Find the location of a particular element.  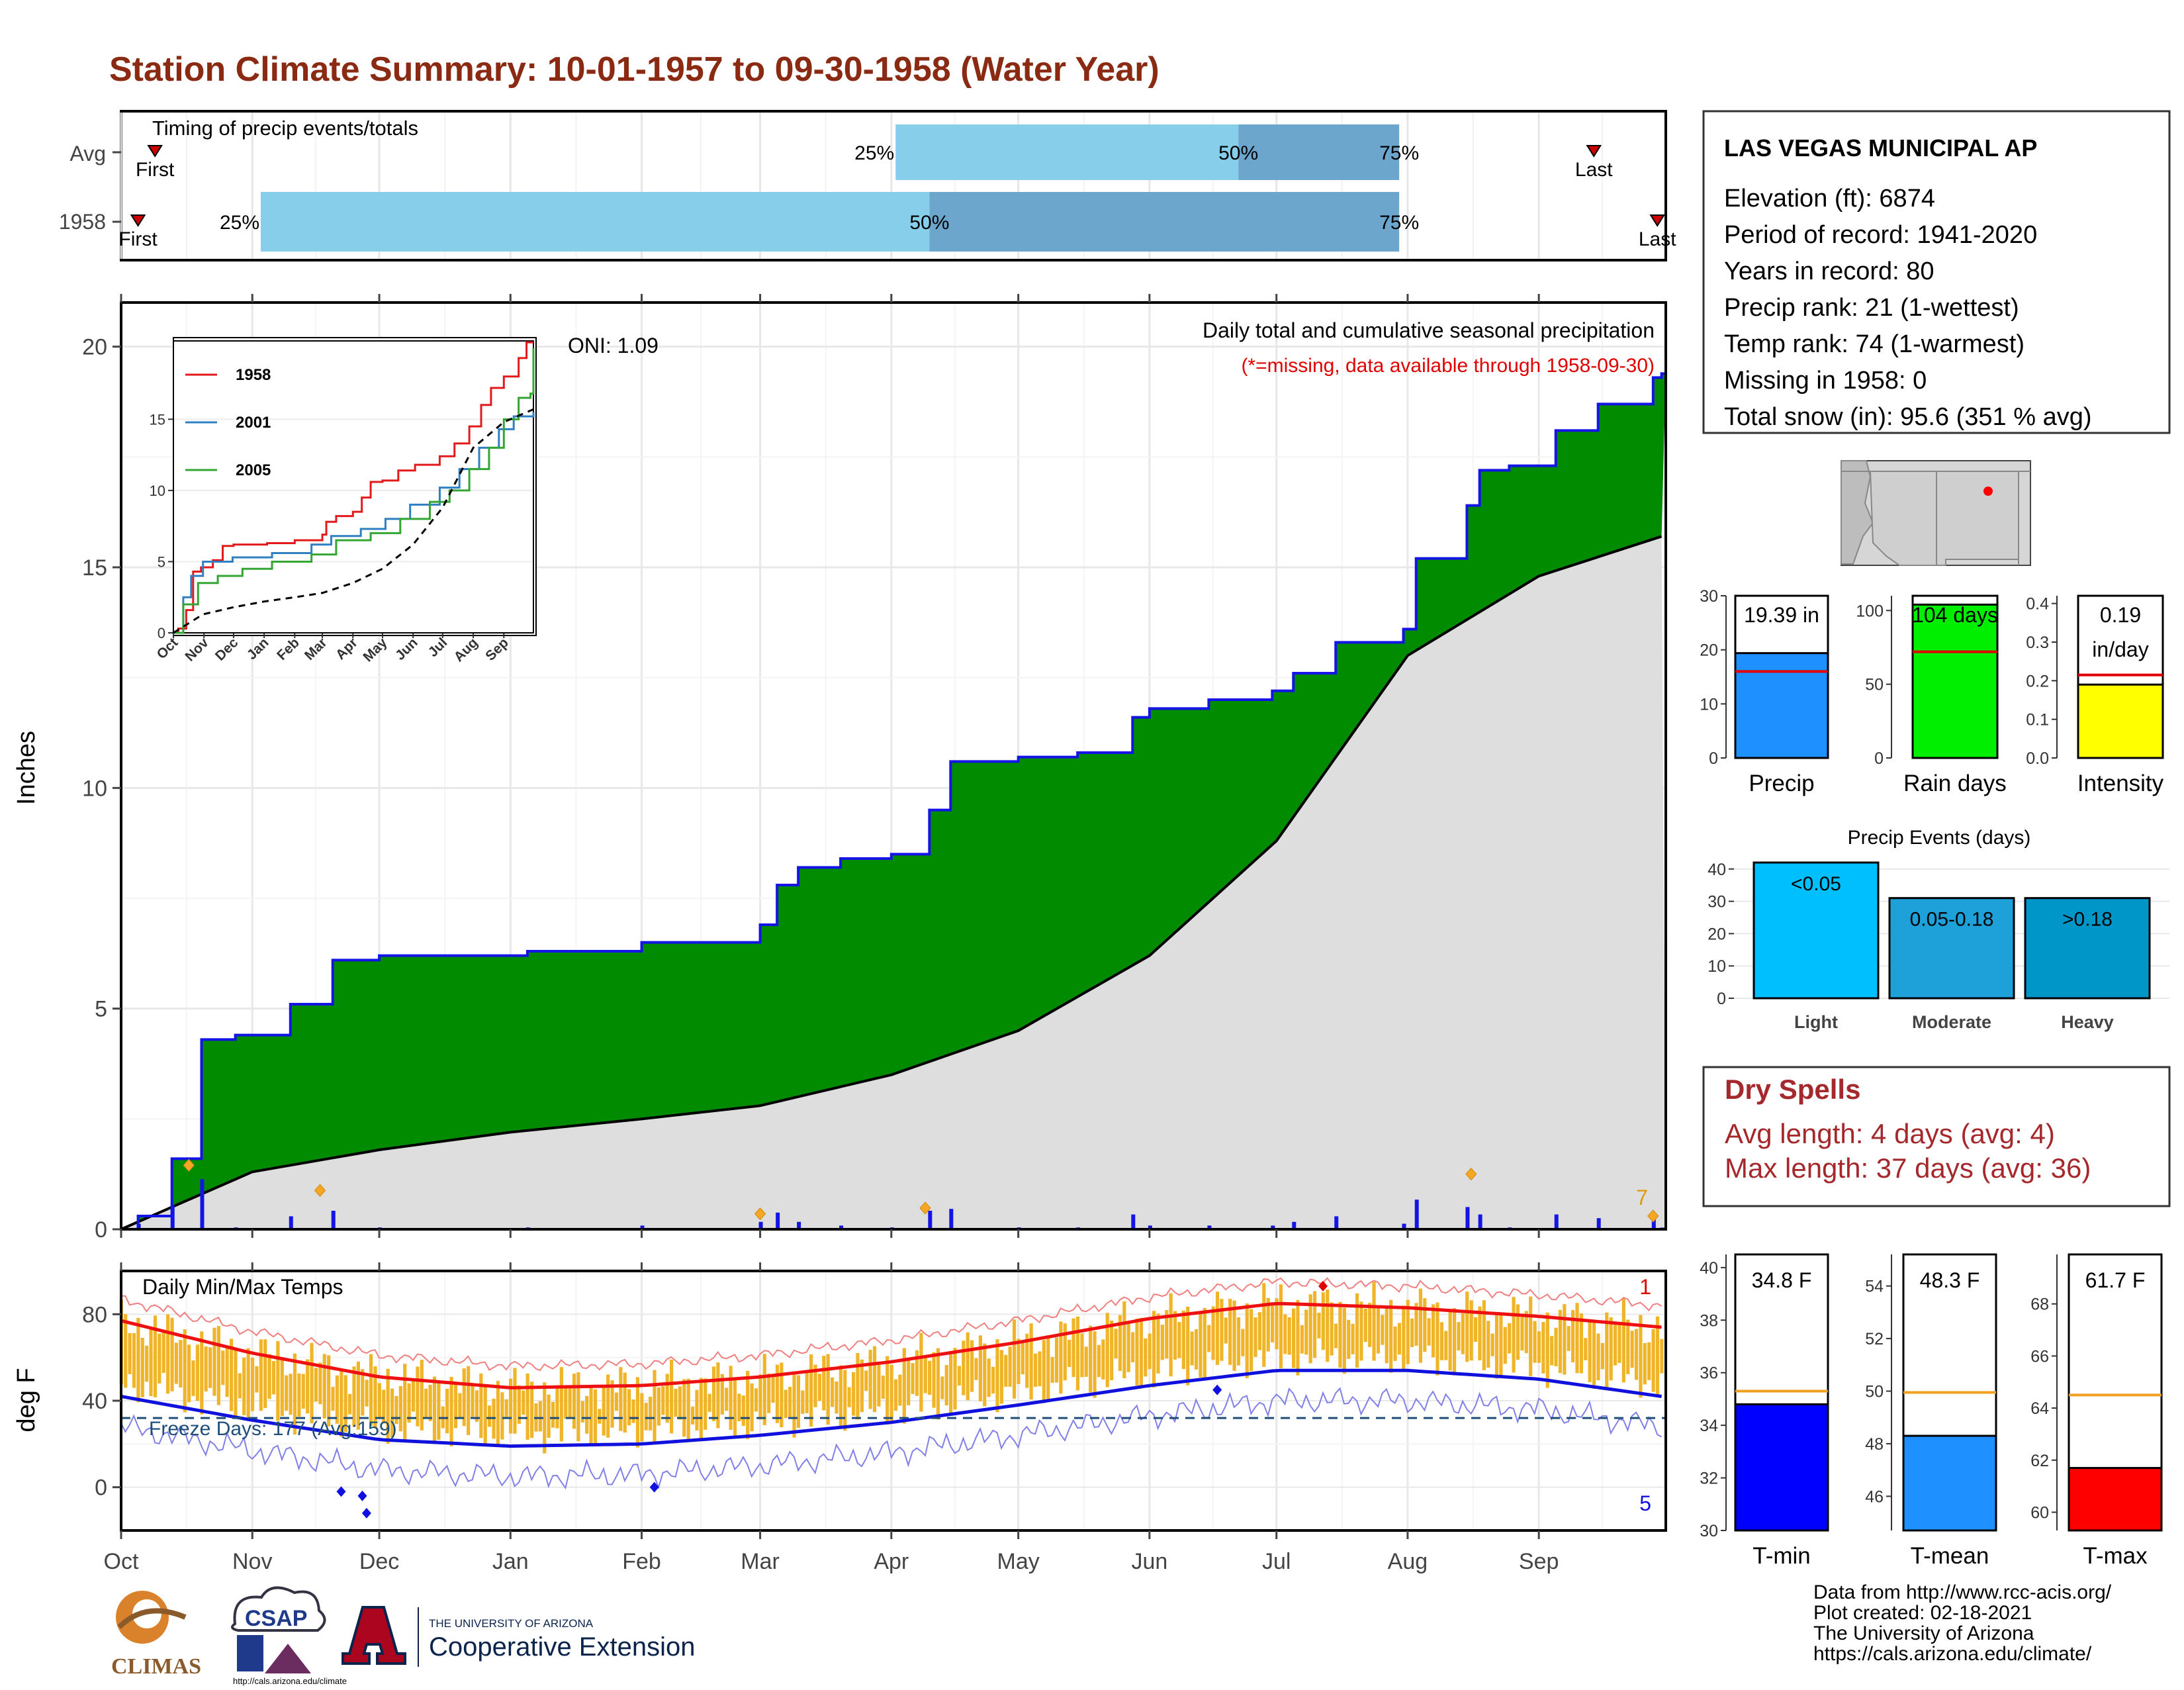

precip-y-tick-label: 5 is located at coordinates (101, 1010).